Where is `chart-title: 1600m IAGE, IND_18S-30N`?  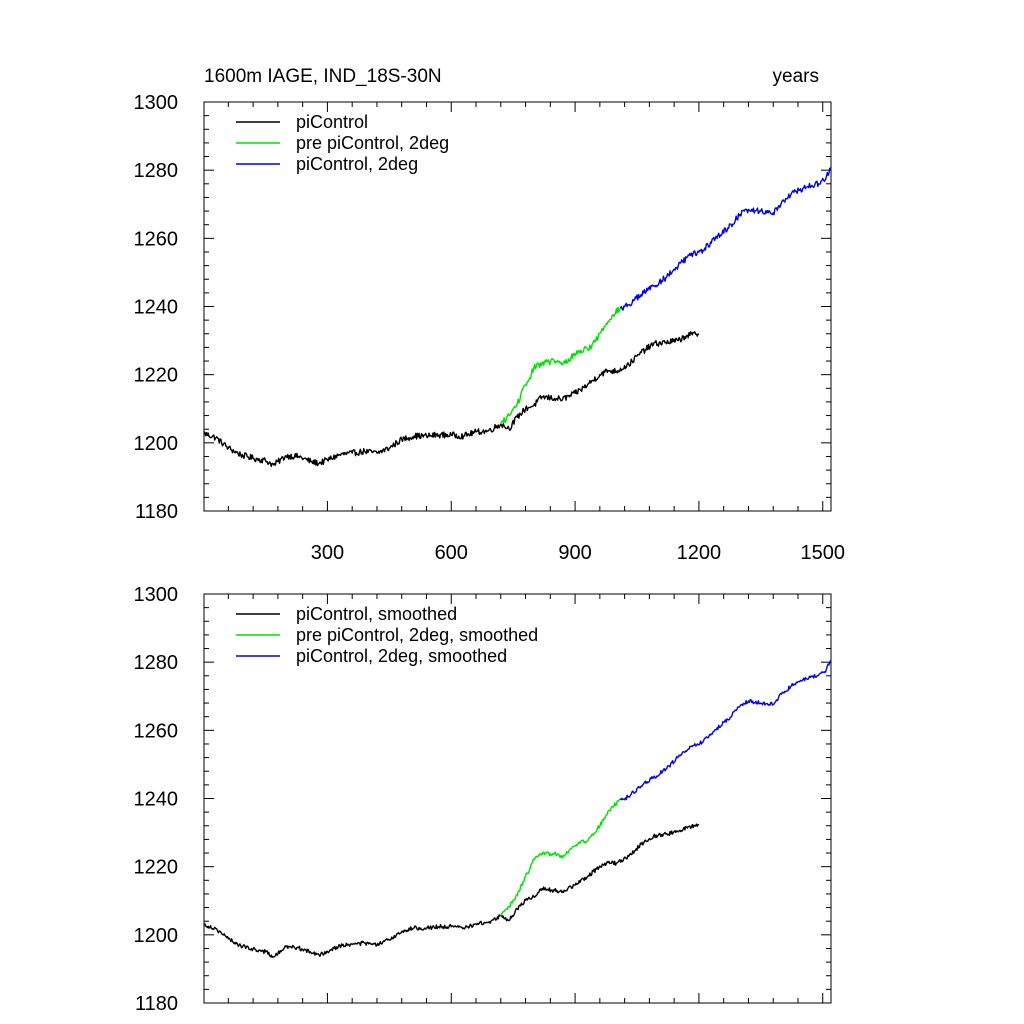
chart-title: 1600m IAGE, IND_18S-30N is located at coordinates (323, 76).